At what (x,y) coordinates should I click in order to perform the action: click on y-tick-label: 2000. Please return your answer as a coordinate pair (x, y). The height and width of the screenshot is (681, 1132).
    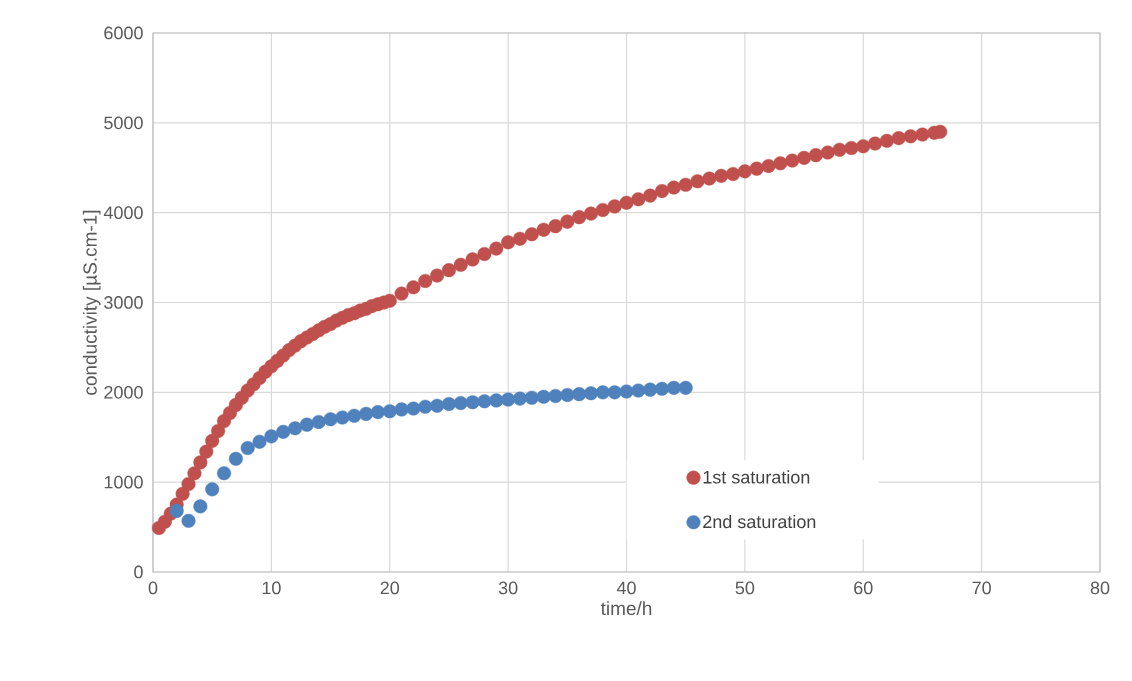
    Looking at the image, I should click on (123, 392).